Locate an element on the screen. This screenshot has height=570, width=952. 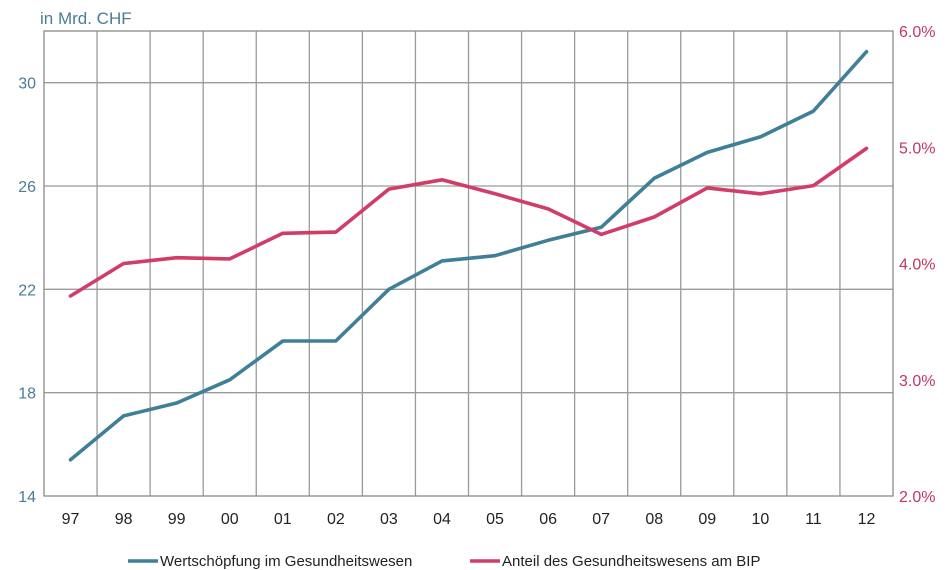
x-tick-label: 99 is located at coordinates (177, 519).